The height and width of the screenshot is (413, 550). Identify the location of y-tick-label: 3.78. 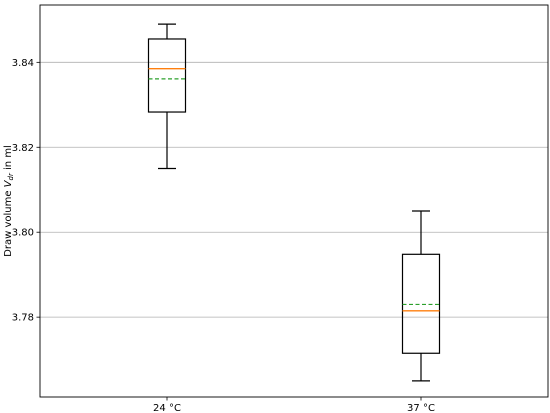
(23, 318).